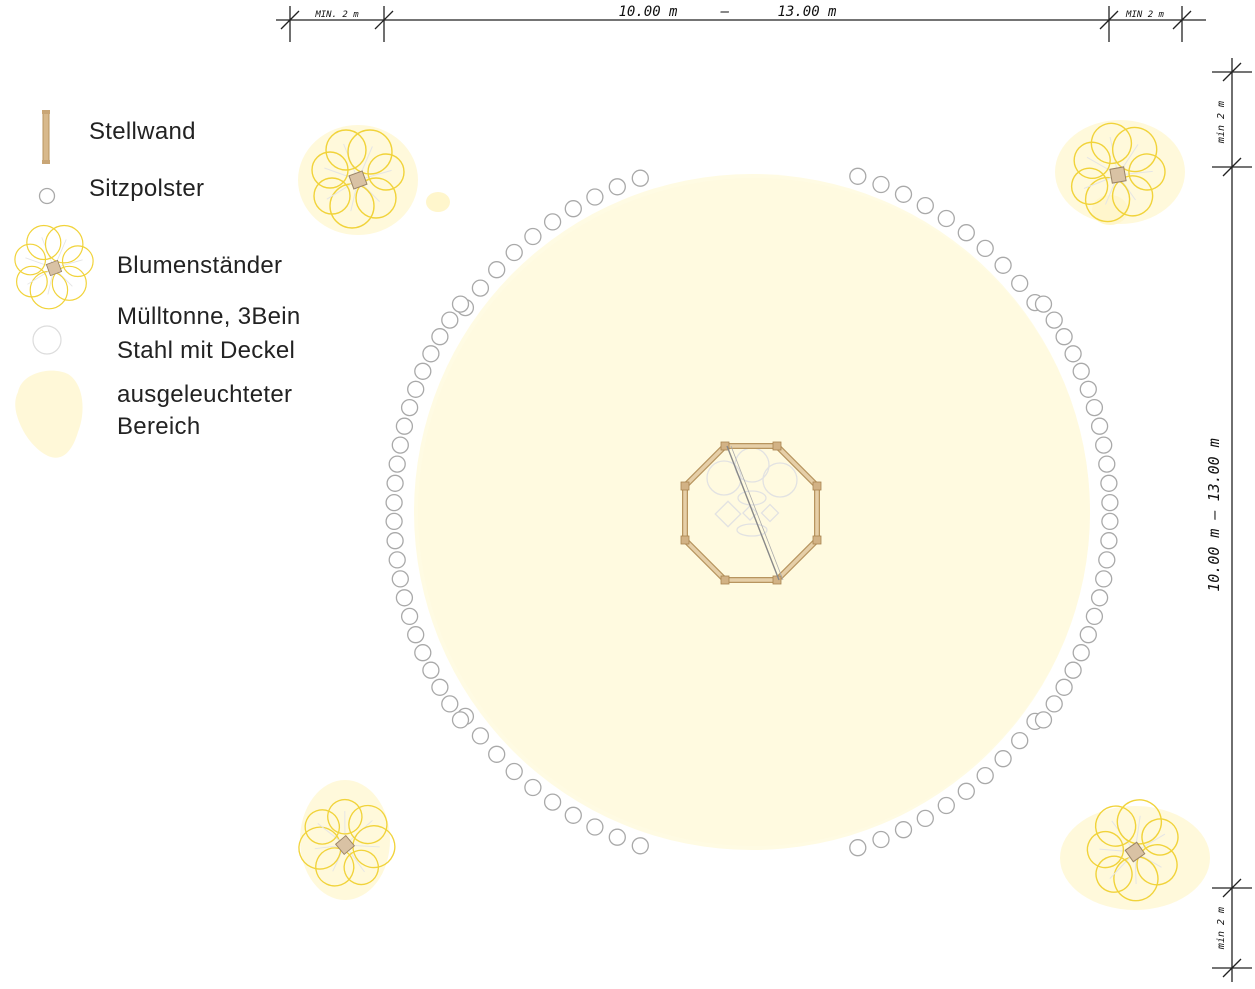 This screenshot has width=1255, height=989. I want to click on ghost-bins, so click(752, 492).